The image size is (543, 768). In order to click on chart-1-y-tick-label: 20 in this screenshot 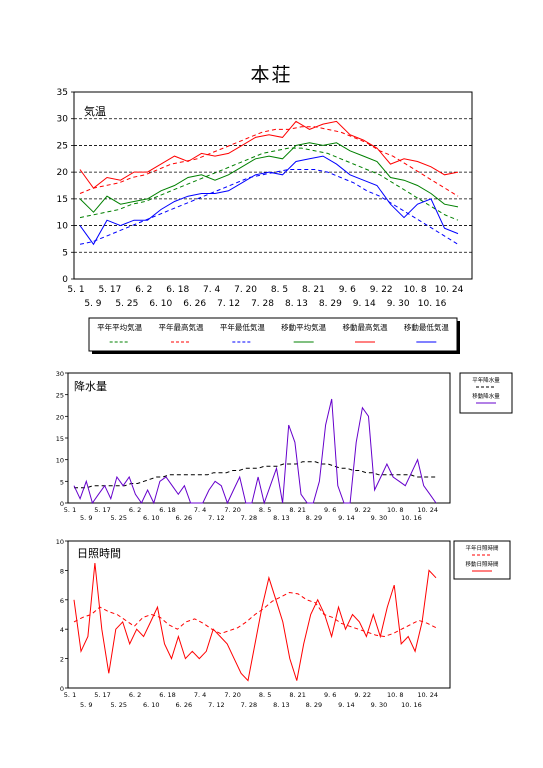, I will do `click(60, 417)`.